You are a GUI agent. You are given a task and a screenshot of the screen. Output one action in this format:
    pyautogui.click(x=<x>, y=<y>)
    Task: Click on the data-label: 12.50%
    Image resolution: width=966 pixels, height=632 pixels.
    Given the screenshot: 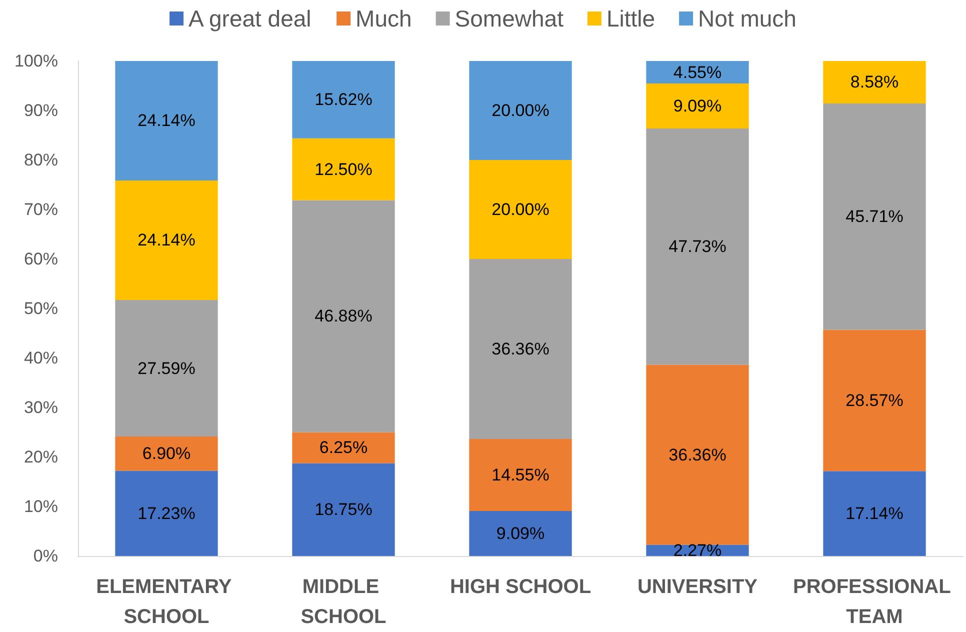 What is the action you would take?
    pyautogui.click(x=343, y=169)
    